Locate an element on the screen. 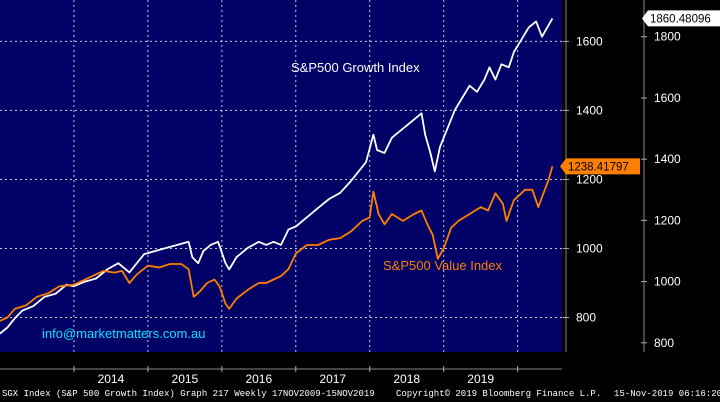  x-axis: 2014 2015 2016 2017 2018 2019 is located at coordinates (360, 369).